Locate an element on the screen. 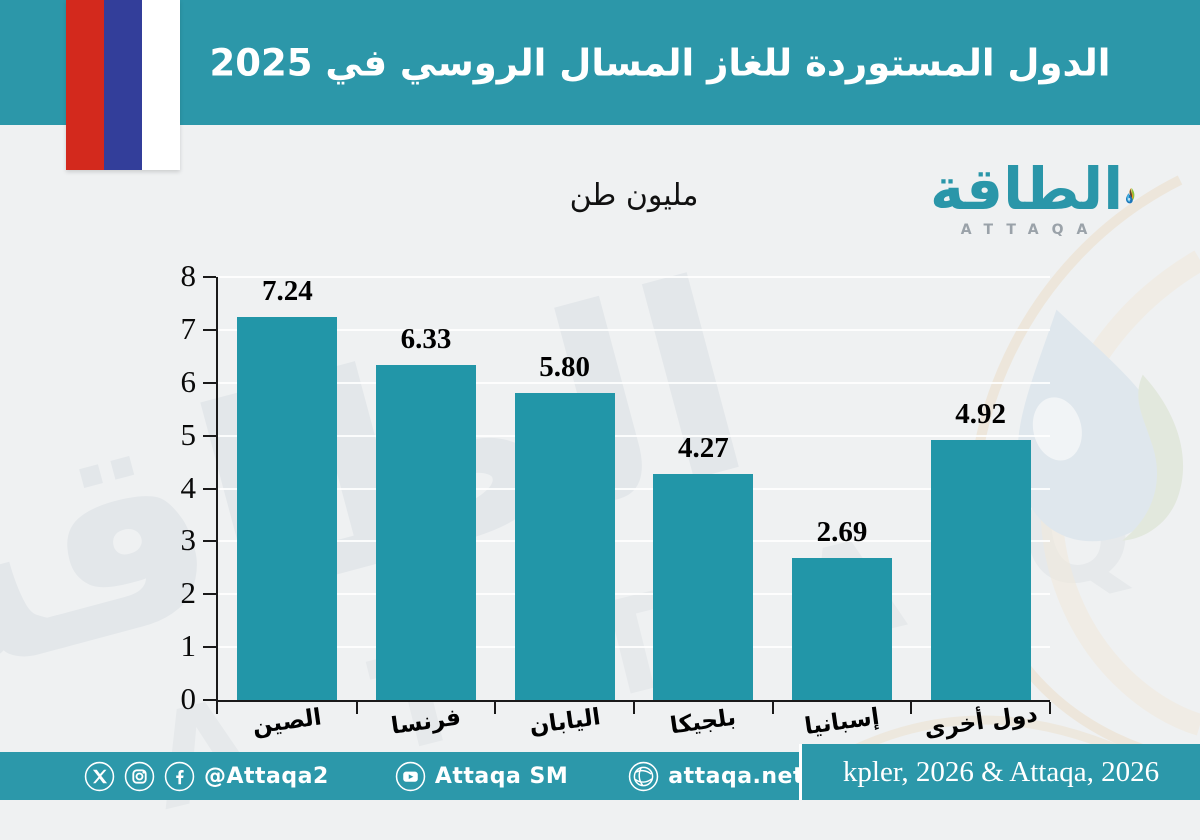  y-tick-label: 8 is located at coordinates (188, 275).